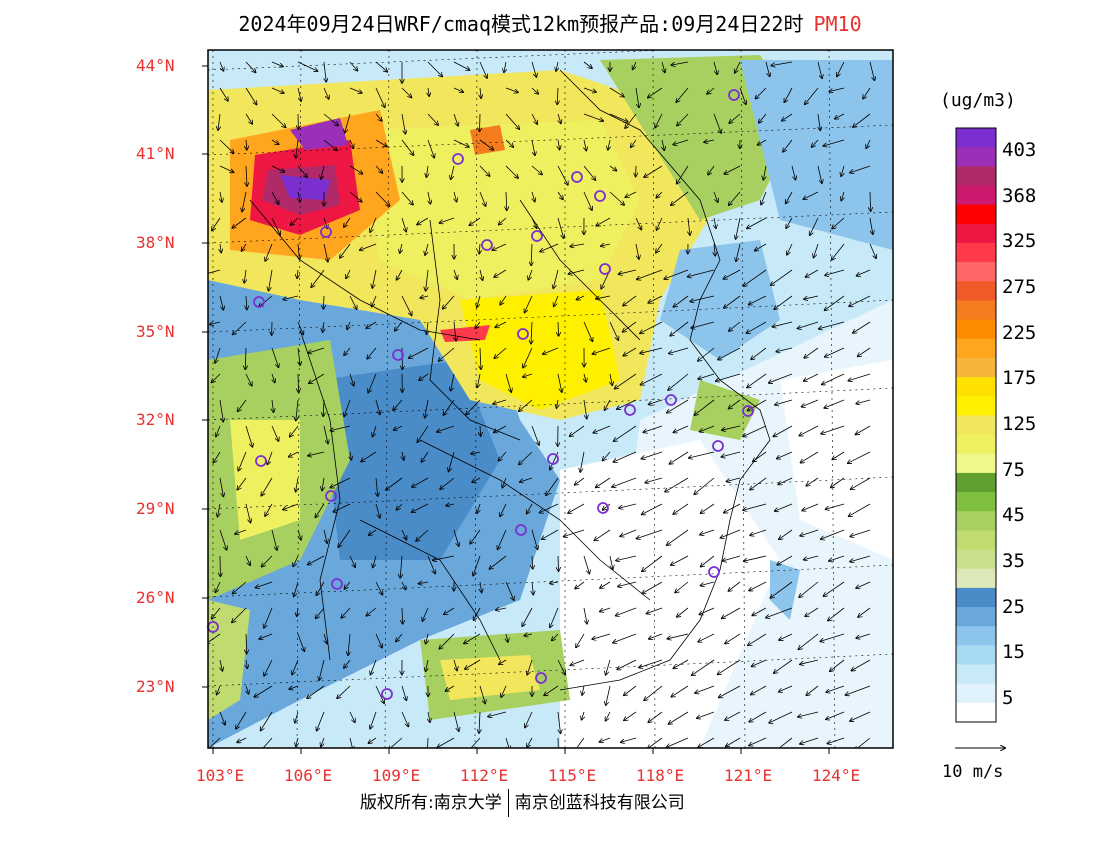  I want to click on colorbar-label: 325, so click(1019, 241).